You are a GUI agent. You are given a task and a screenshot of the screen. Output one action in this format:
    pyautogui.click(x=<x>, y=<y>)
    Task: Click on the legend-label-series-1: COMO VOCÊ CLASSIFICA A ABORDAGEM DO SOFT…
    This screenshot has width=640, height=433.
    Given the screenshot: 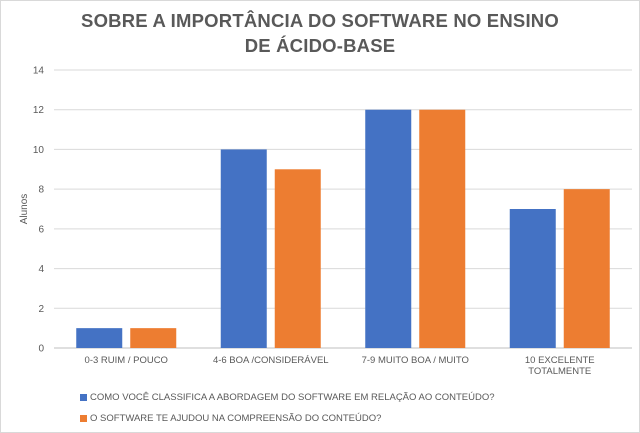 What is the action you would take?
    pyautogui.click(x=292, y=397)
    